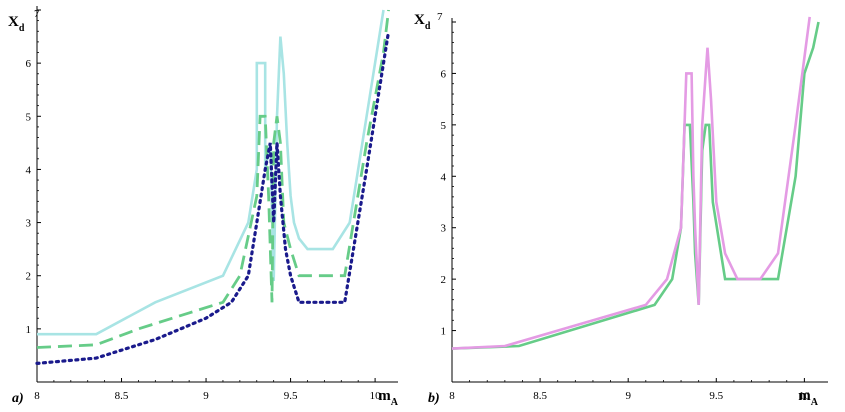  What do you see at coordinates (388, 398) in the screenshot?
I see `chart-a-x-axis-label: mA` at bounding box center [388, 398].